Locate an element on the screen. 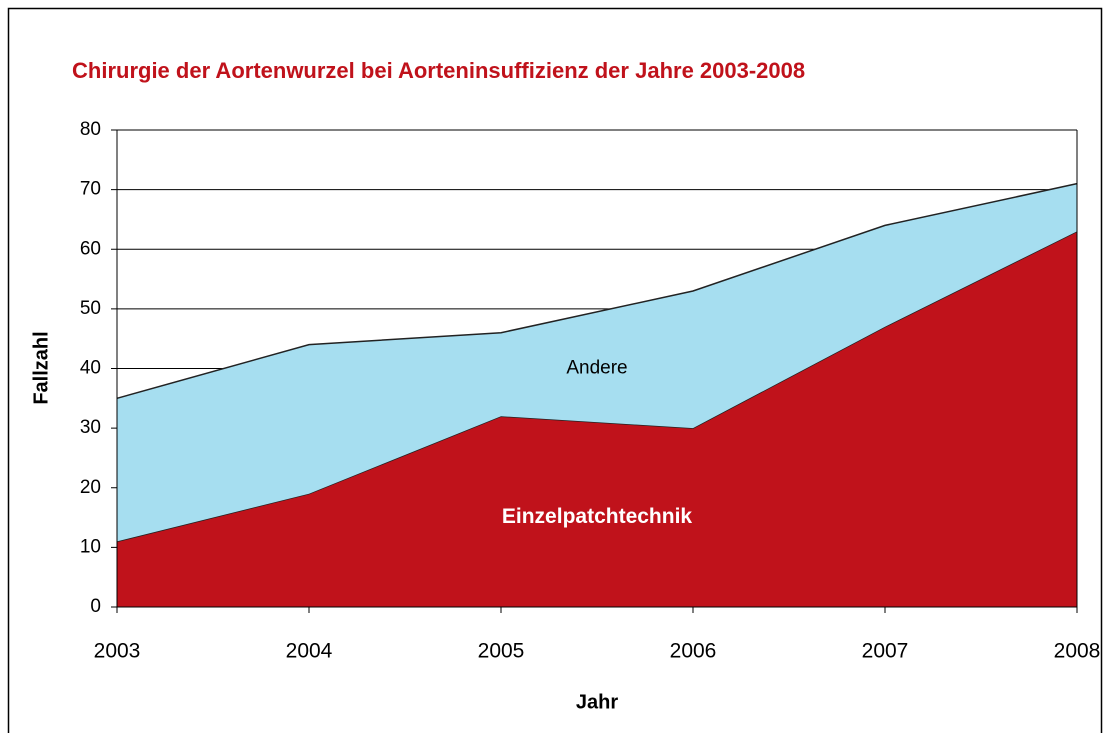  x-tick-label: 2003 is located at coordinates (117, 651).